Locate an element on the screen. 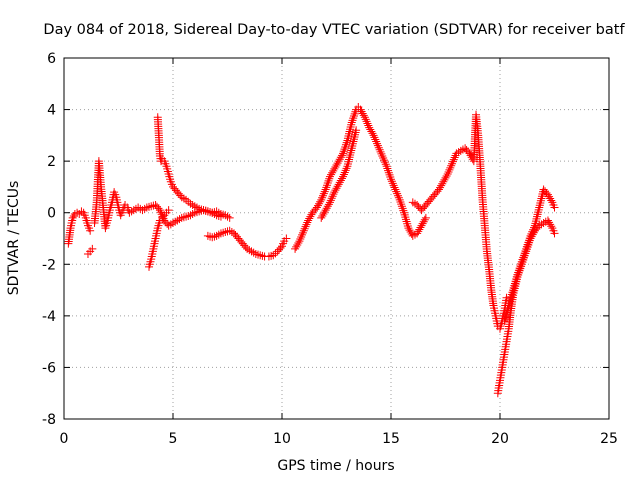  x-tick-label: 15 is located at coordinates (391, 439).